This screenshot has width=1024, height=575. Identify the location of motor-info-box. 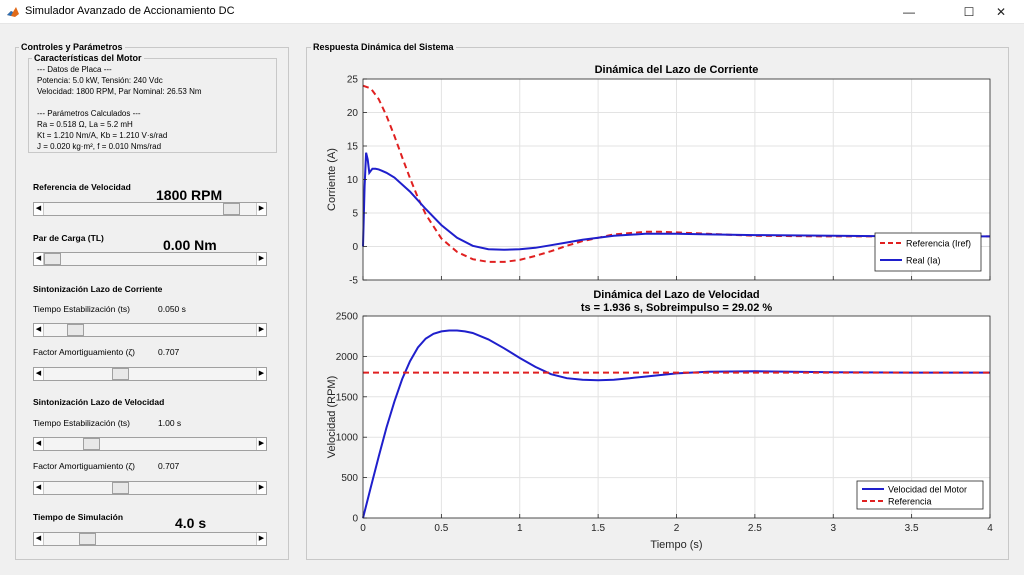
(152, 105).